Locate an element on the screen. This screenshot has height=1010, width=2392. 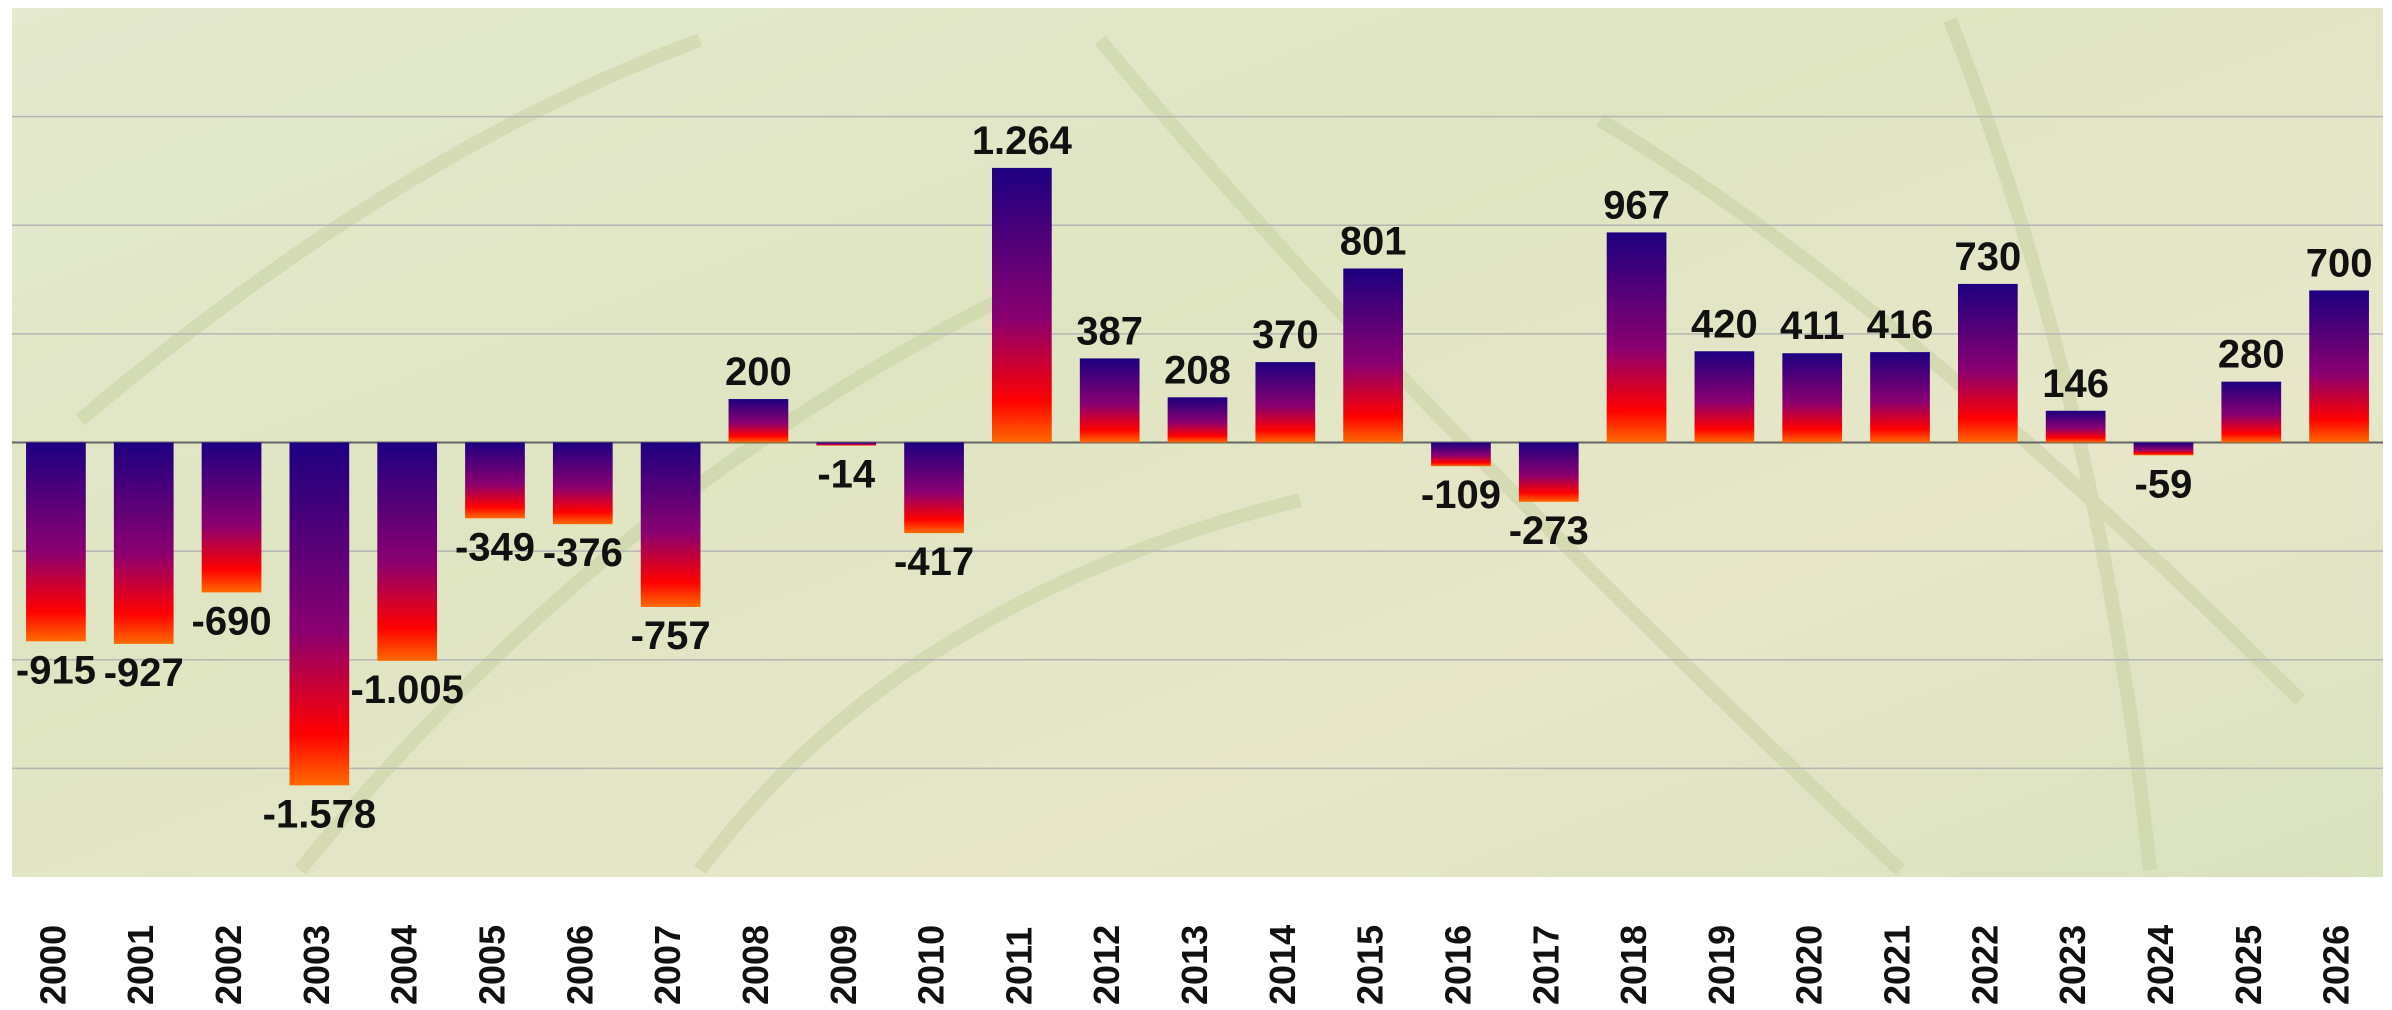
value-label: -1.005 is located at coordinates (406, 690).